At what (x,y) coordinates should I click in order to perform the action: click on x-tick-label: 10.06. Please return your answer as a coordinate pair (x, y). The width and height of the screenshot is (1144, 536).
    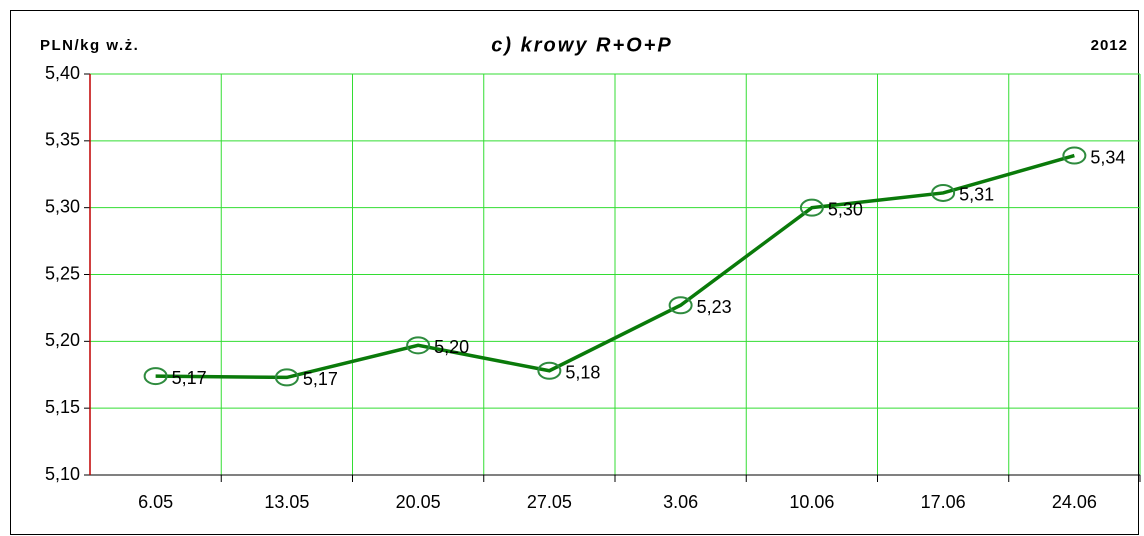
    Looking at the image, I should click on (811, 502).